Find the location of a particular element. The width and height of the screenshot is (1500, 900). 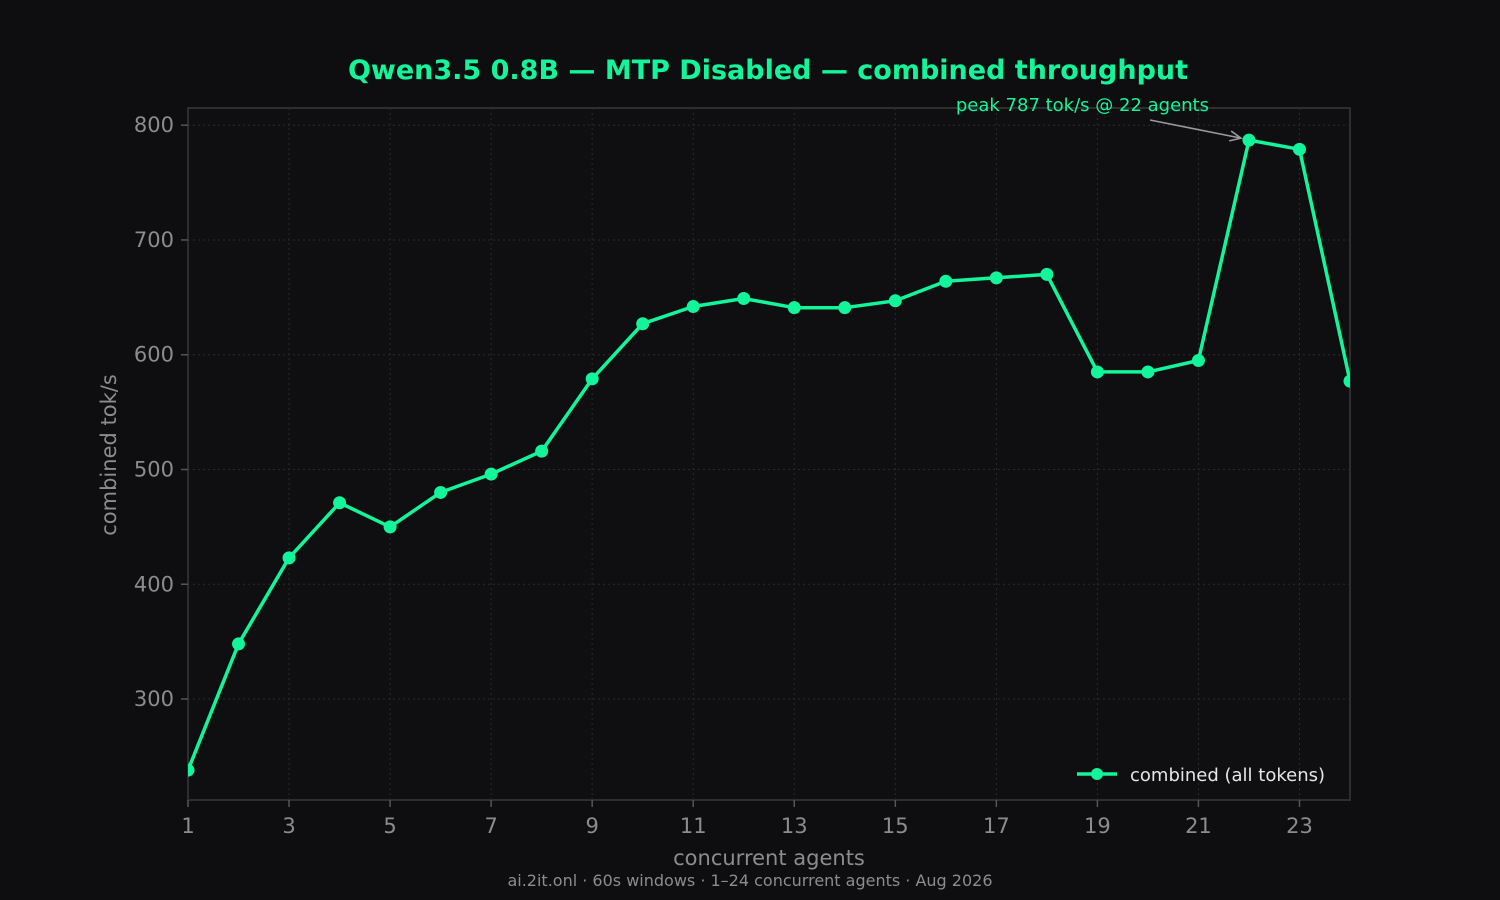

x-tick-label: 13 is located at coordinates (794, 826).